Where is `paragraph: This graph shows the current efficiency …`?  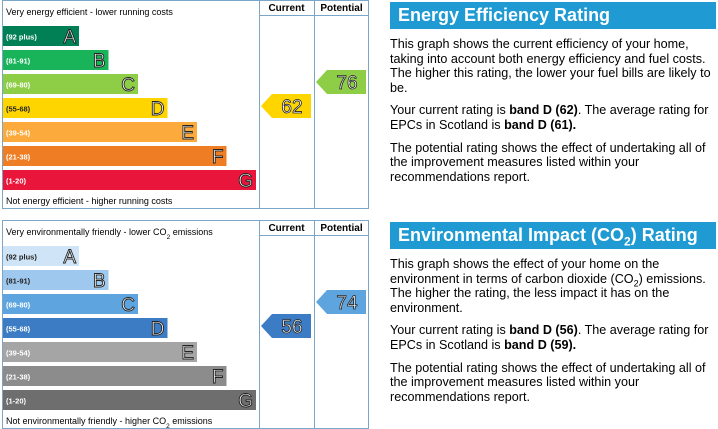
paragraph: This graph shows the current efficiency … is located at coordinates (553, 66).